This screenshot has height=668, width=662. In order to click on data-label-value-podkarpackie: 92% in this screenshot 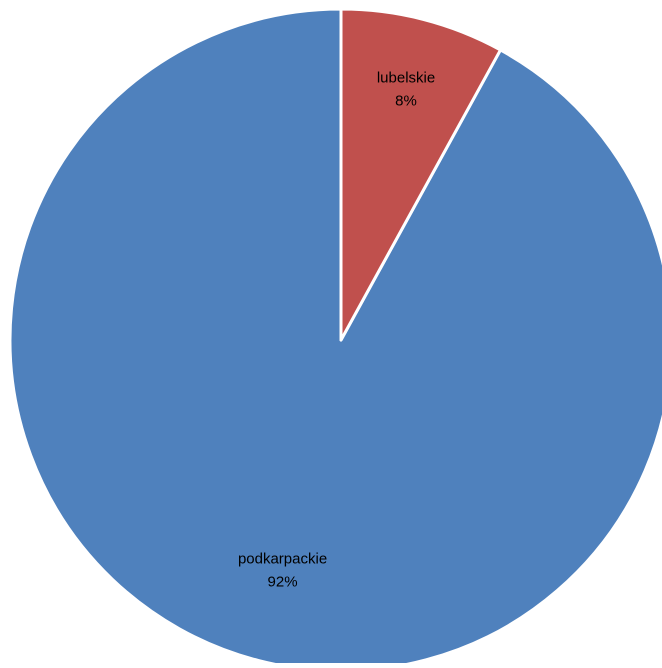, I will do `click(283, 582)`.